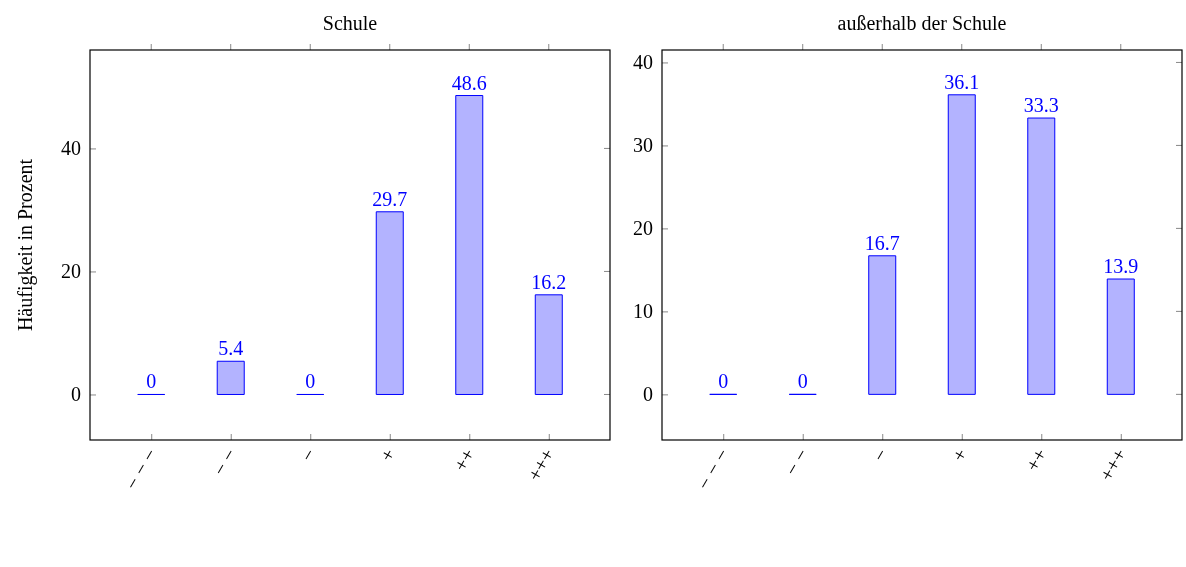  What do you see at coordinates (25, 245) in the screenshot?
I see `y-axis-title: Häufigkeit in Prozent` at bounding box center [25, 245].